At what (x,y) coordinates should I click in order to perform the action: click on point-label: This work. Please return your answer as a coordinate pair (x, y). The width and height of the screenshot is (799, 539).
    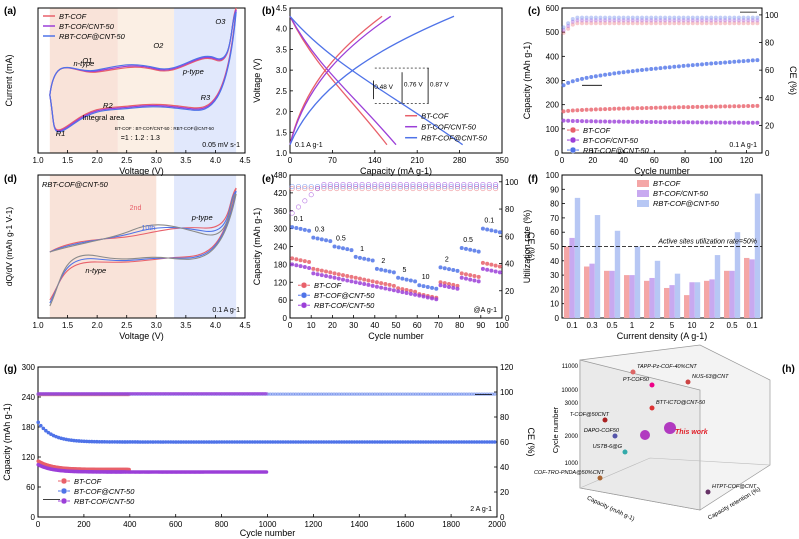
    Looking at the image, I should click on (692, 432).